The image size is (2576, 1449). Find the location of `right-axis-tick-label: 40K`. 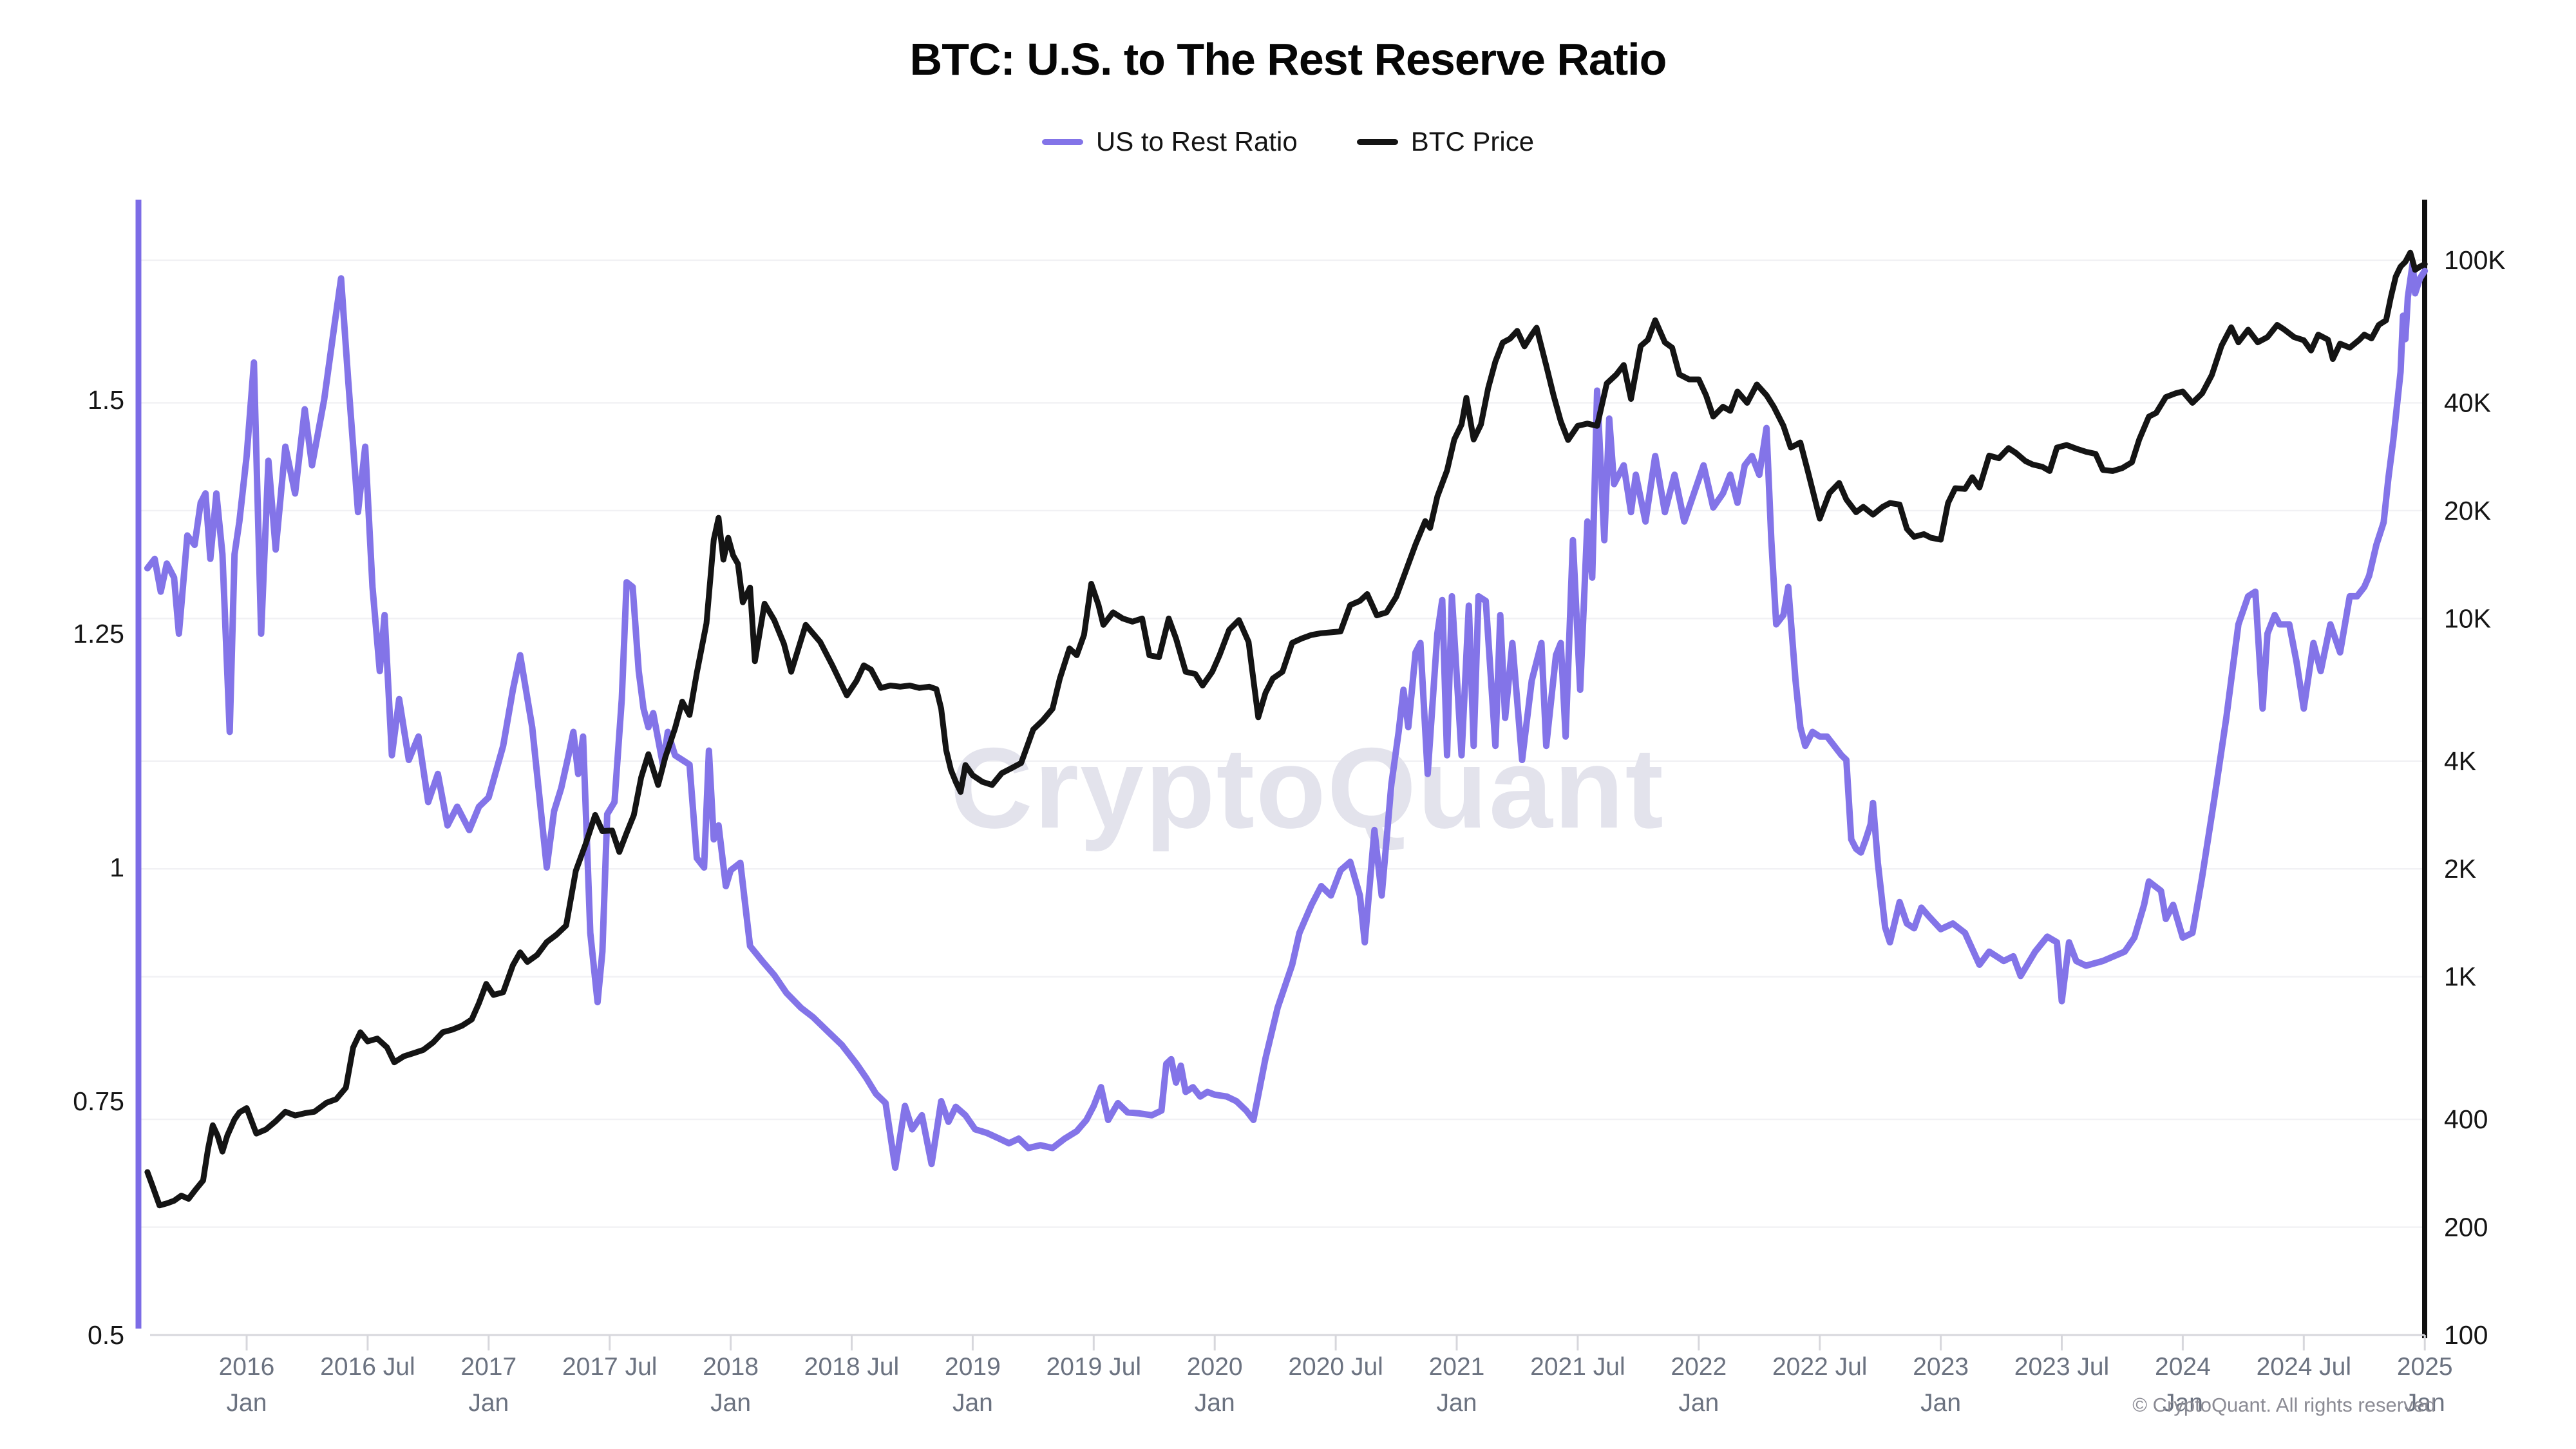

right-axis-tick-label: 40K is located at coordinates (2467, 402).